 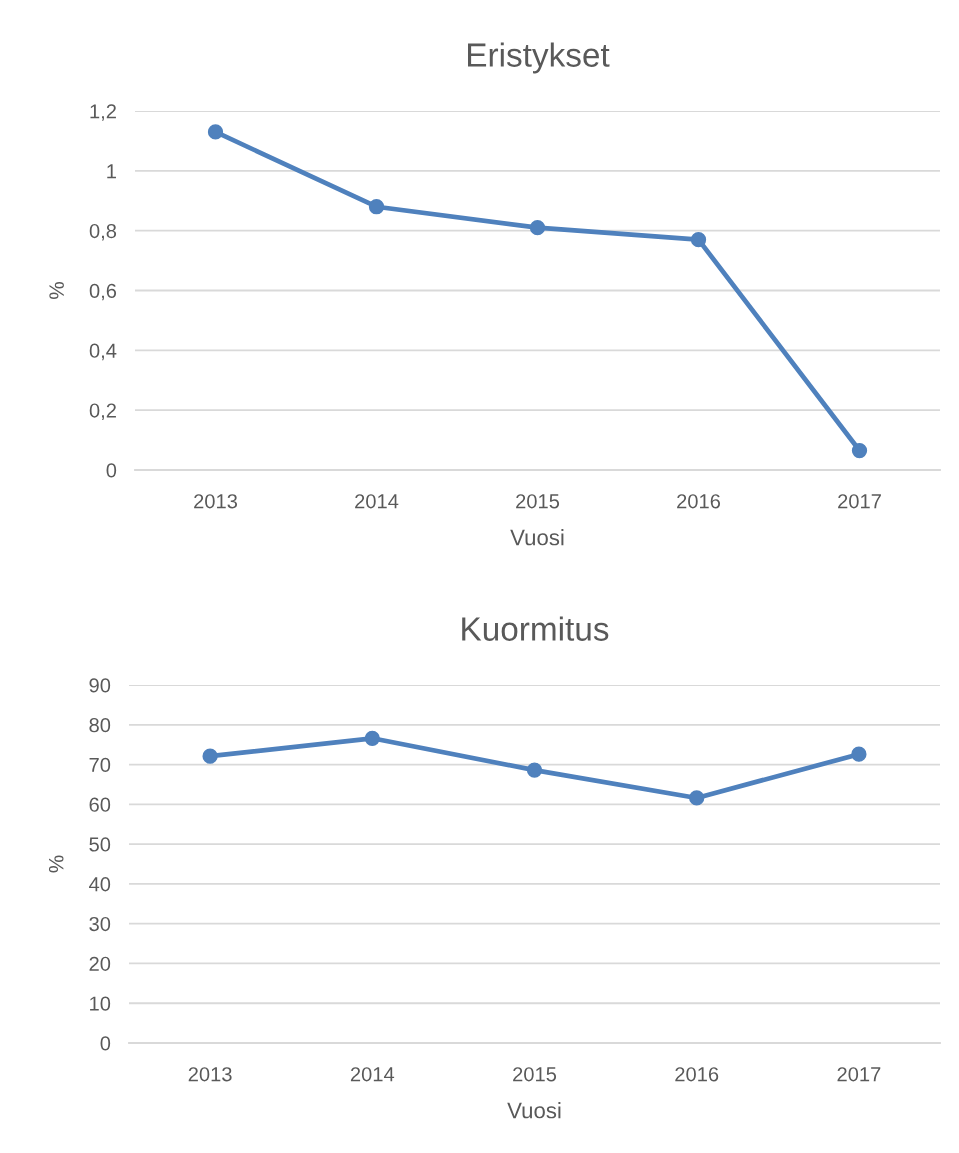 I want to click on y-tick-label: 1, so click(x=111, y=171).